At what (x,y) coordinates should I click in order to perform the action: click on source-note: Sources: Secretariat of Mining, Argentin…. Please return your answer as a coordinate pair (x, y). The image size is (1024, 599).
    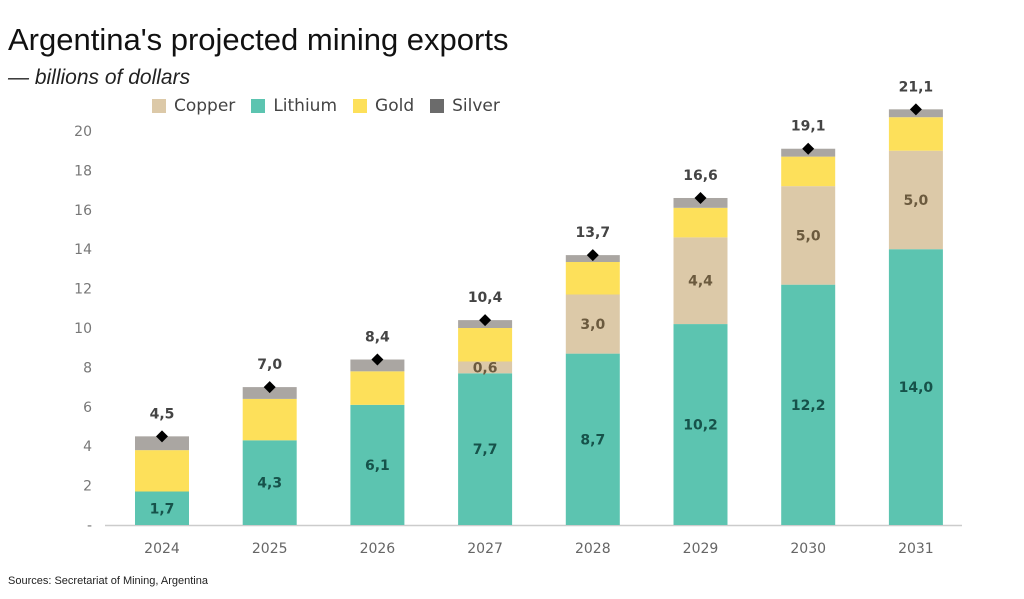
    Looking at the image, I should click on (108, 581).